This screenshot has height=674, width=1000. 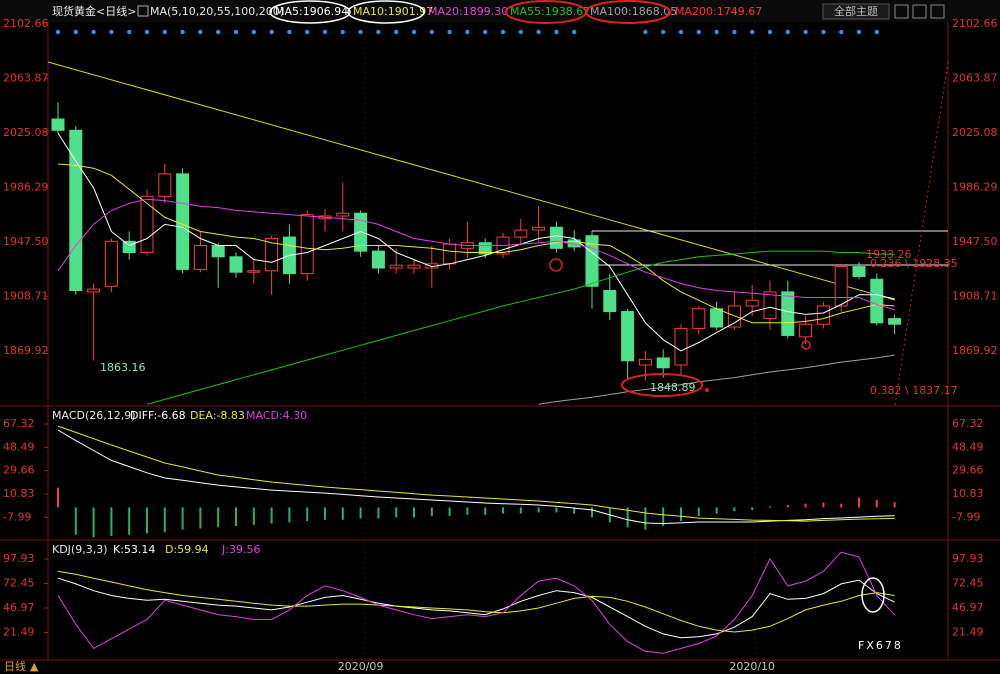 I want to click on y-tick-label: 67.32, so click(x=968, y=423).